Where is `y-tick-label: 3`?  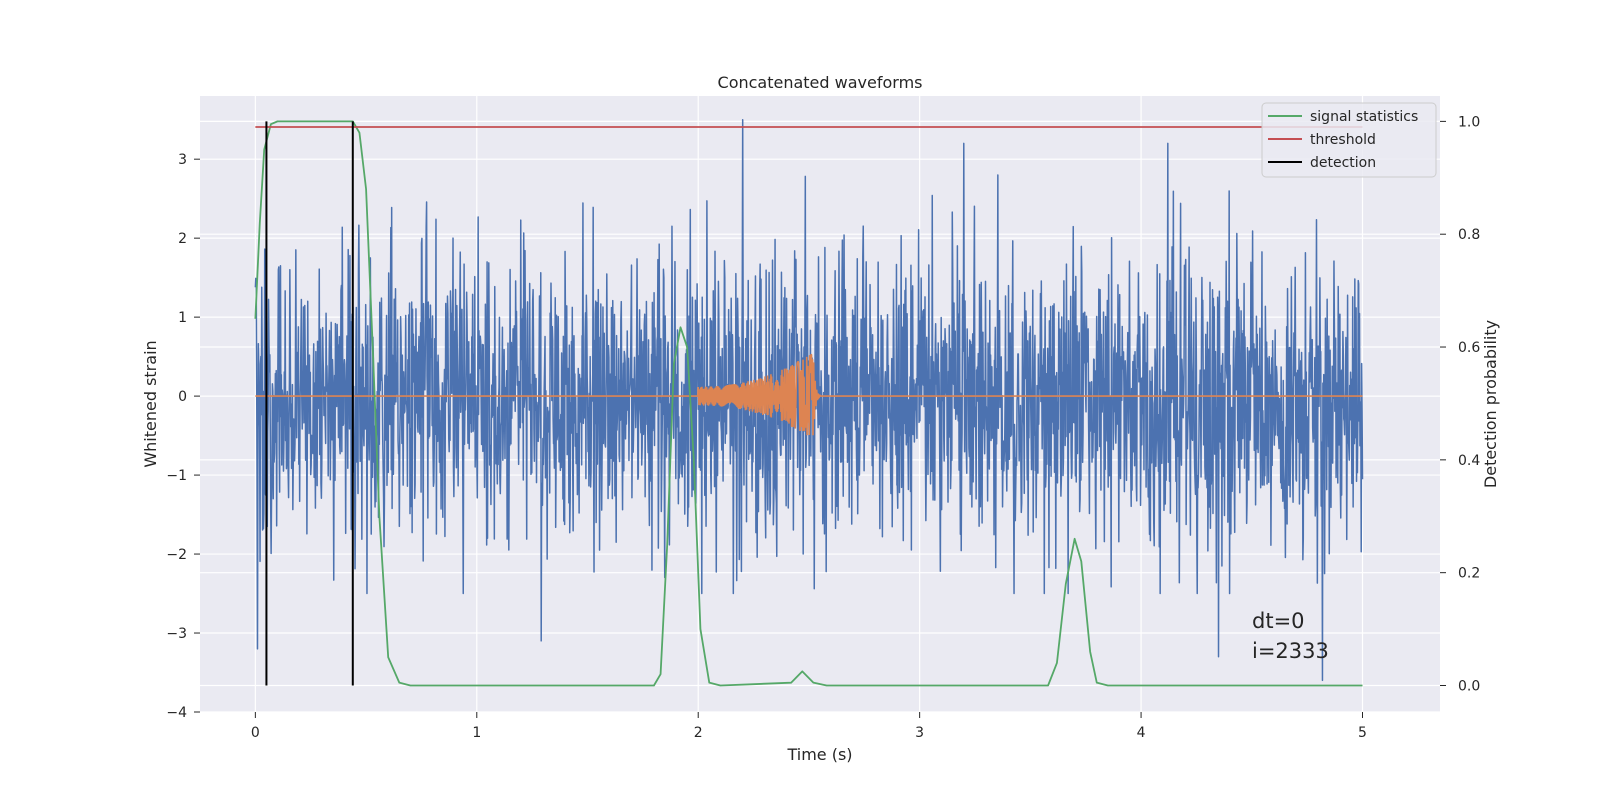
y-tick-label: 3 is located at coordinates (182, 160).